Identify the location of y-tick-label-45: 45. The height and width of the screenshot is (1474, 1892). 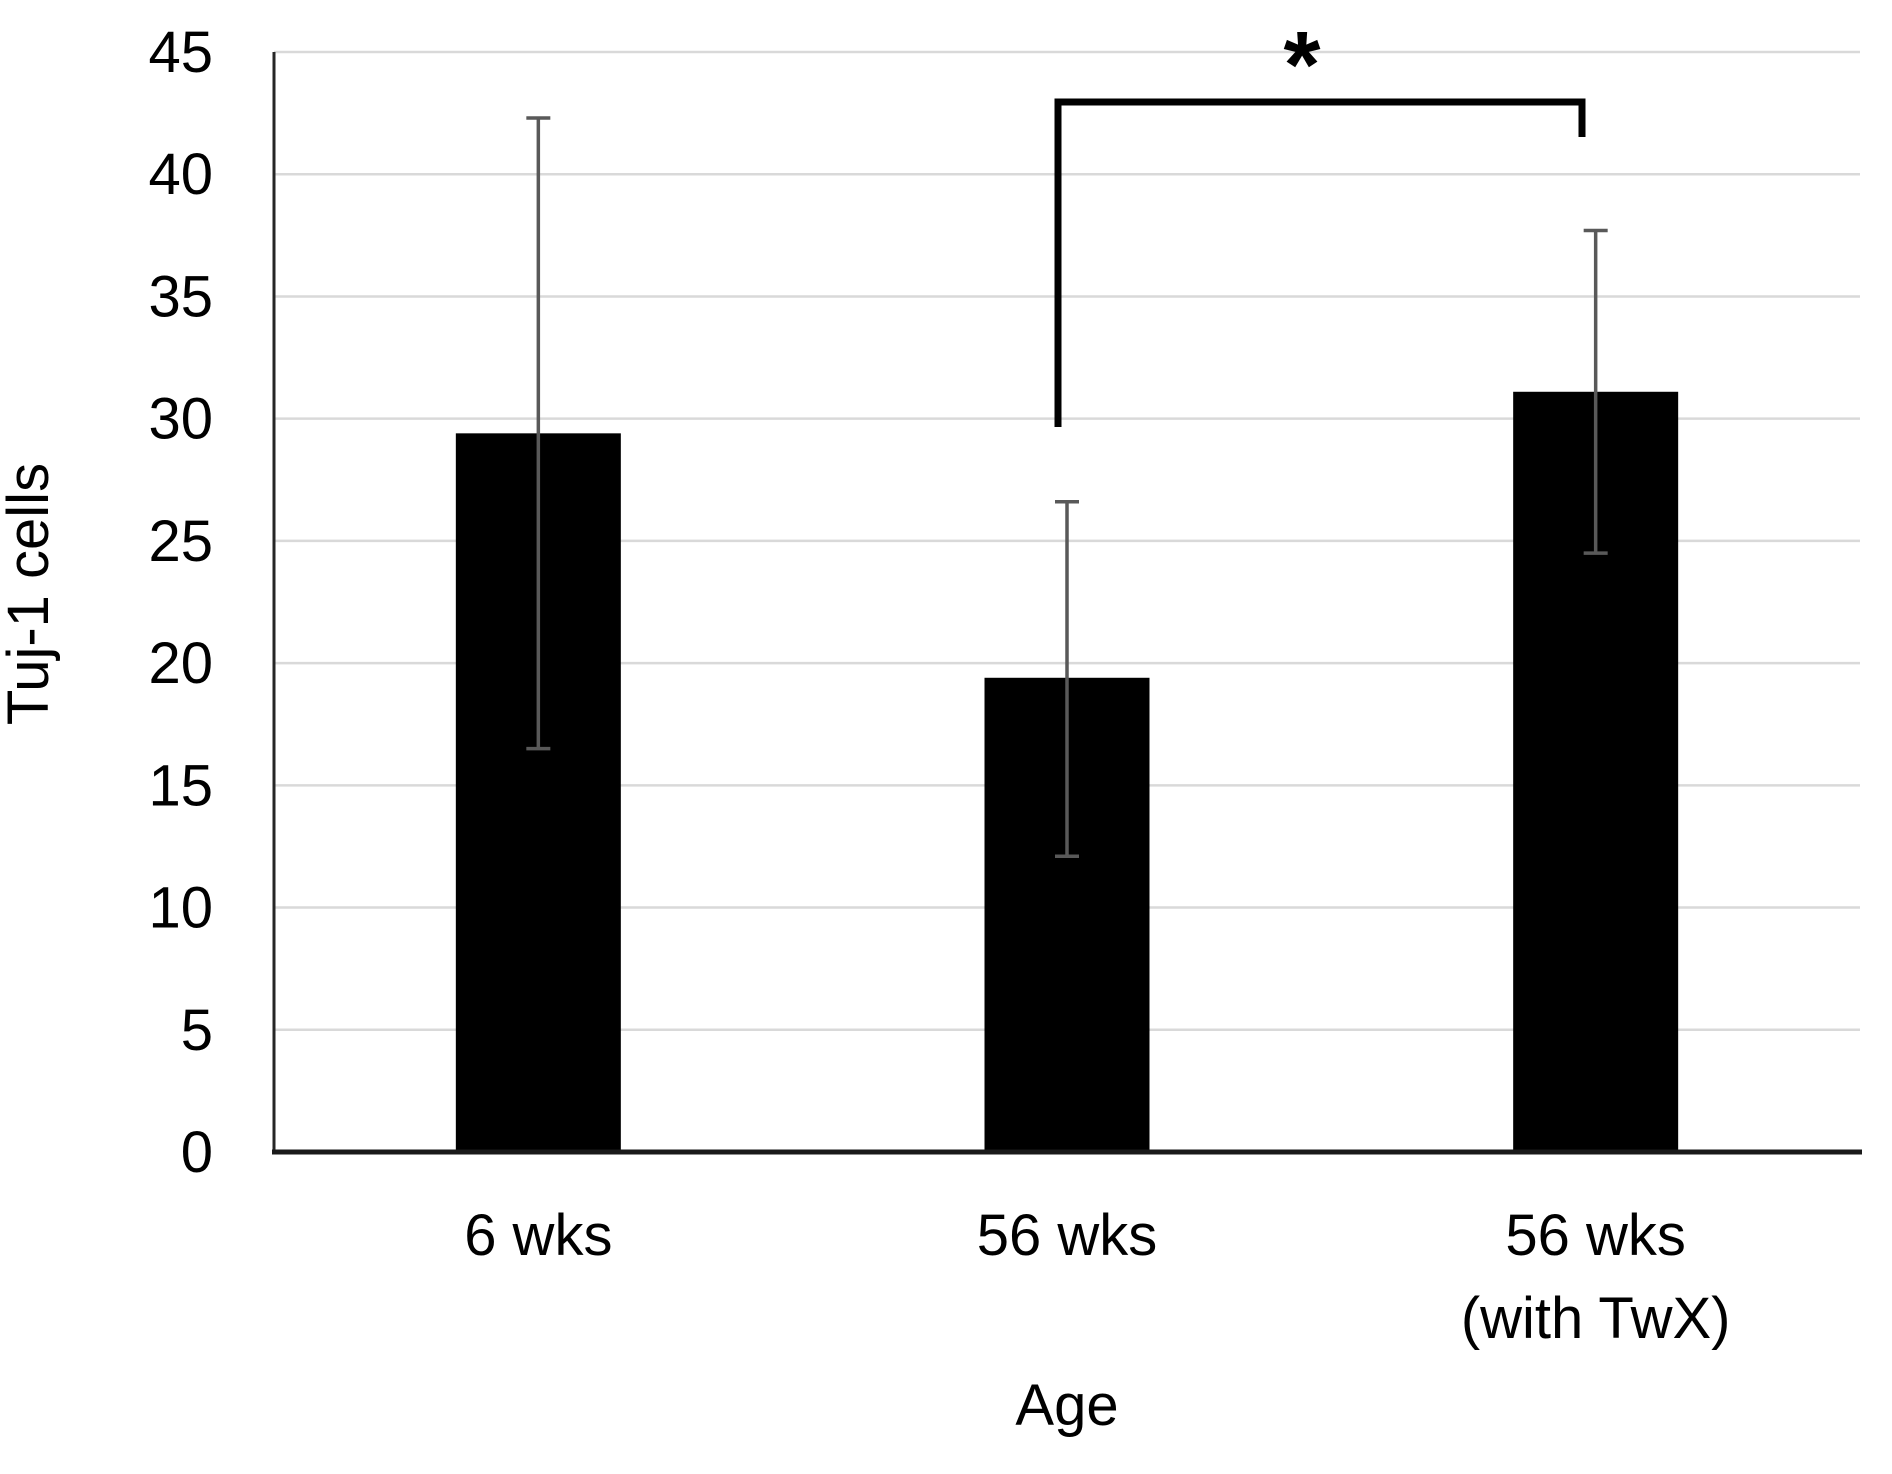
(180, 52).